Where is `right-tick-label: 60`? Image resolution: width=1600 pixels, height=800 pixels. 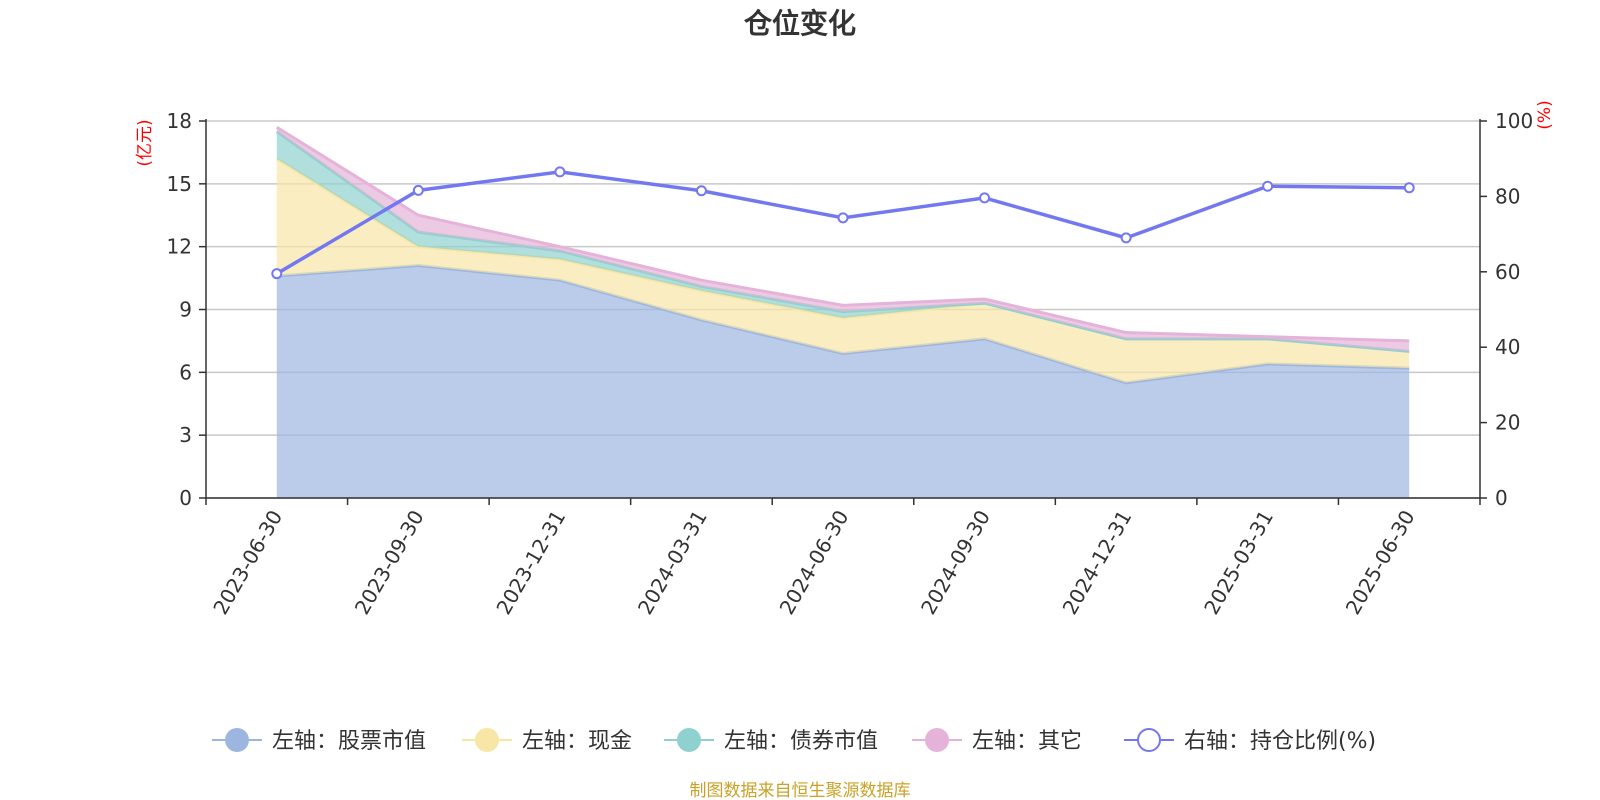 right-tick-label: 60 is located at coordinates (1507, 272).